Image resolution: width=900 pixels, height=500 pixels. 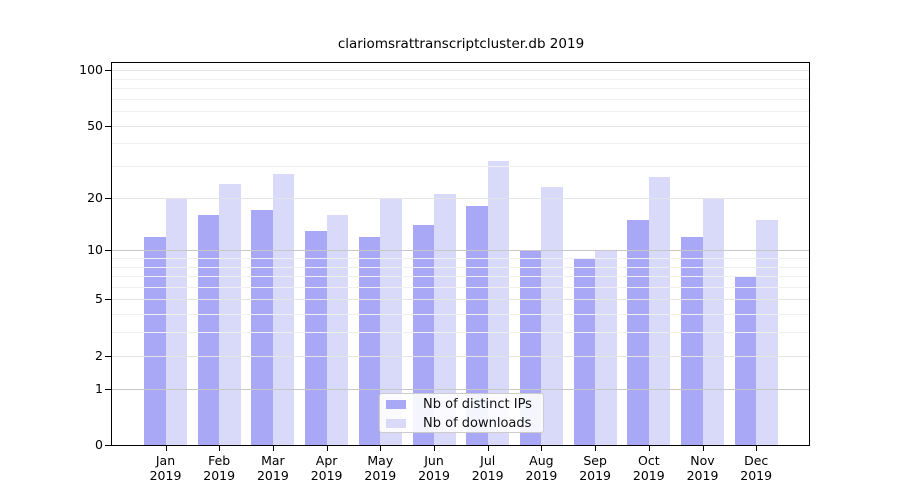 I want to click on y-tick-label-100: 100, so click(x=91, y=69).